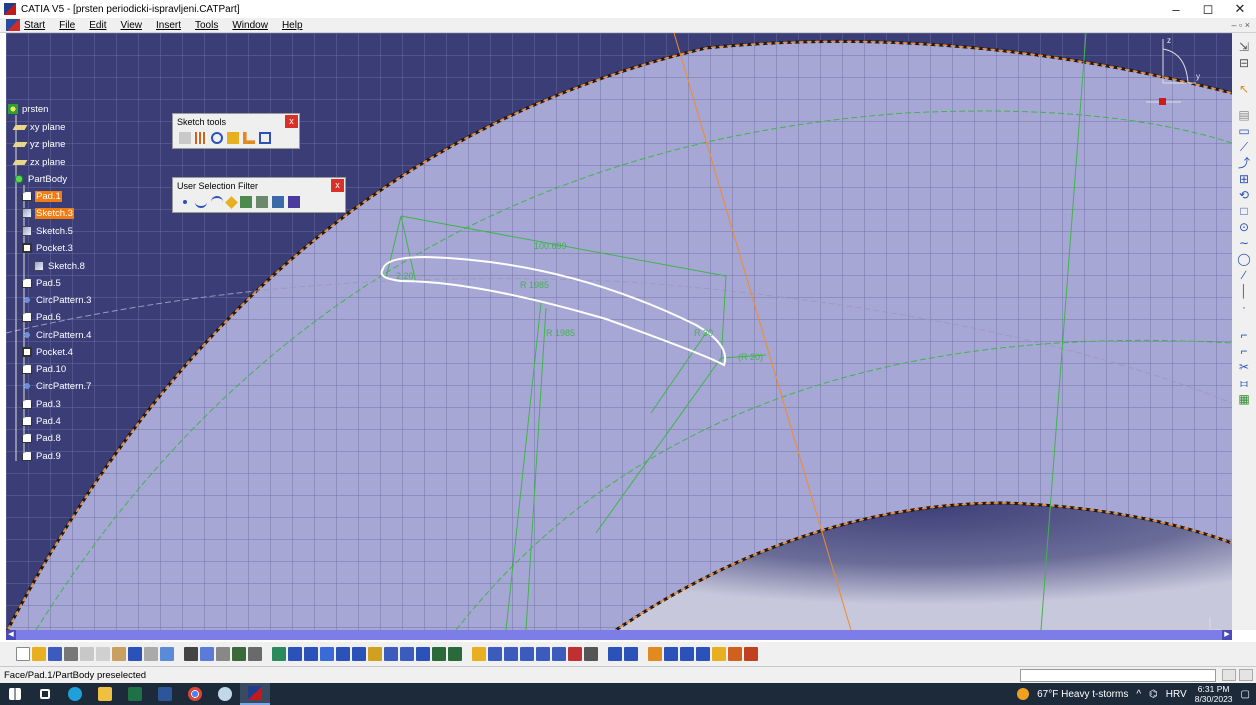 Image resolution: width=1256 pixels, height=705 pixels. What do you see at coordinates (1244, 291) in the screenshot?
I see `axis-icon: │` at bounding box center [1244, 291].